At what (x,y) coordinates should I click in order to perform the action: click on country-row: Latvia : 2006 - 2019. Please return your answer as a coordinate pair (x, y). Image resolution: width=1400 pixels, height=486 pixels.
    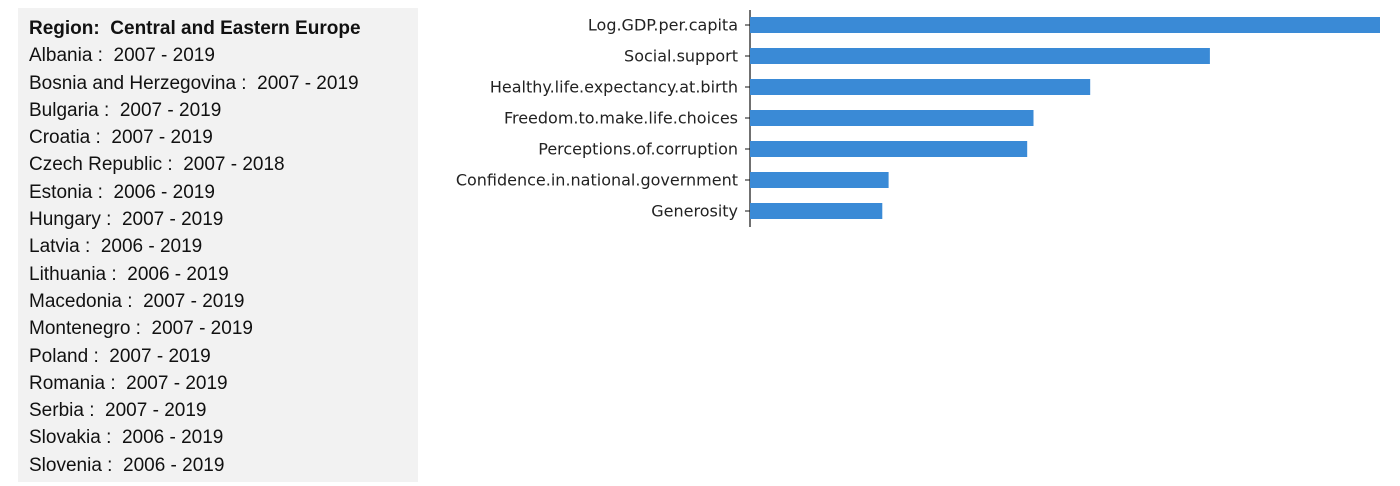
    Looking at the image, I should click on (223, 246).